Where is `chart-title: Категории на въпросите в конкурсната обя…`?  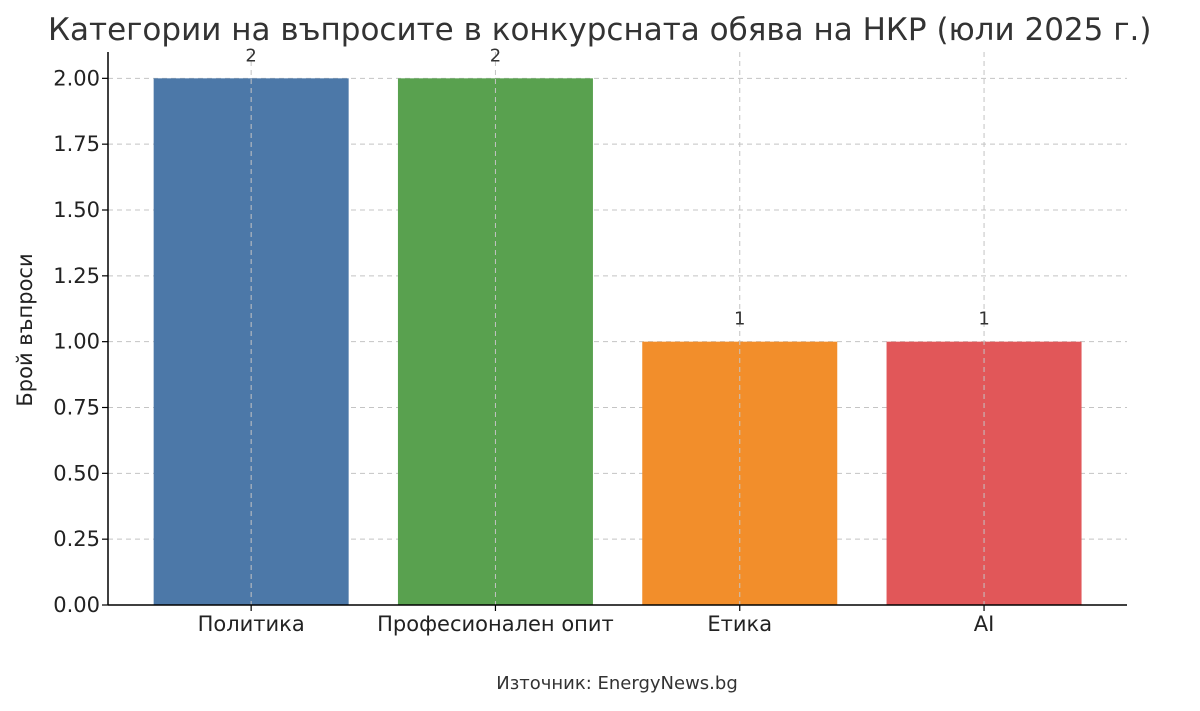 chart-title: Категории на въпросите в конкурсната обя… is located at coordinates (599, 30).